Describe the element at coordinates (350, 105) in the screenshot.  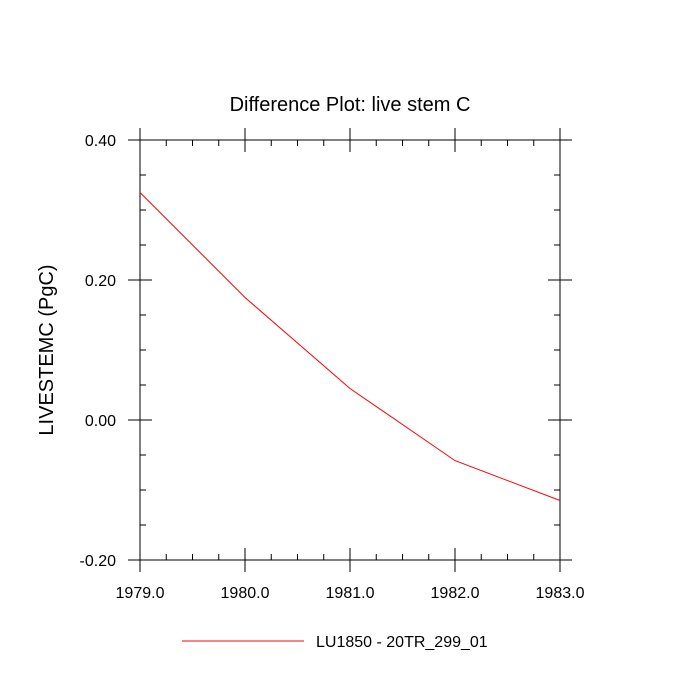
I see `chart-title: Difference Plot: live stem C` at that location.